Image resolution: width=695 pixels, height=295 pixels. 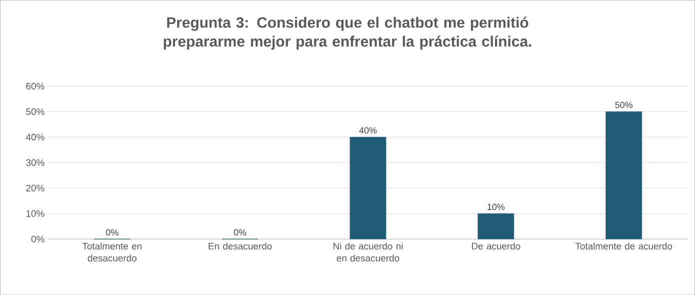 I want to click on y-tick-label: 10%, so click(x=35, y=213).